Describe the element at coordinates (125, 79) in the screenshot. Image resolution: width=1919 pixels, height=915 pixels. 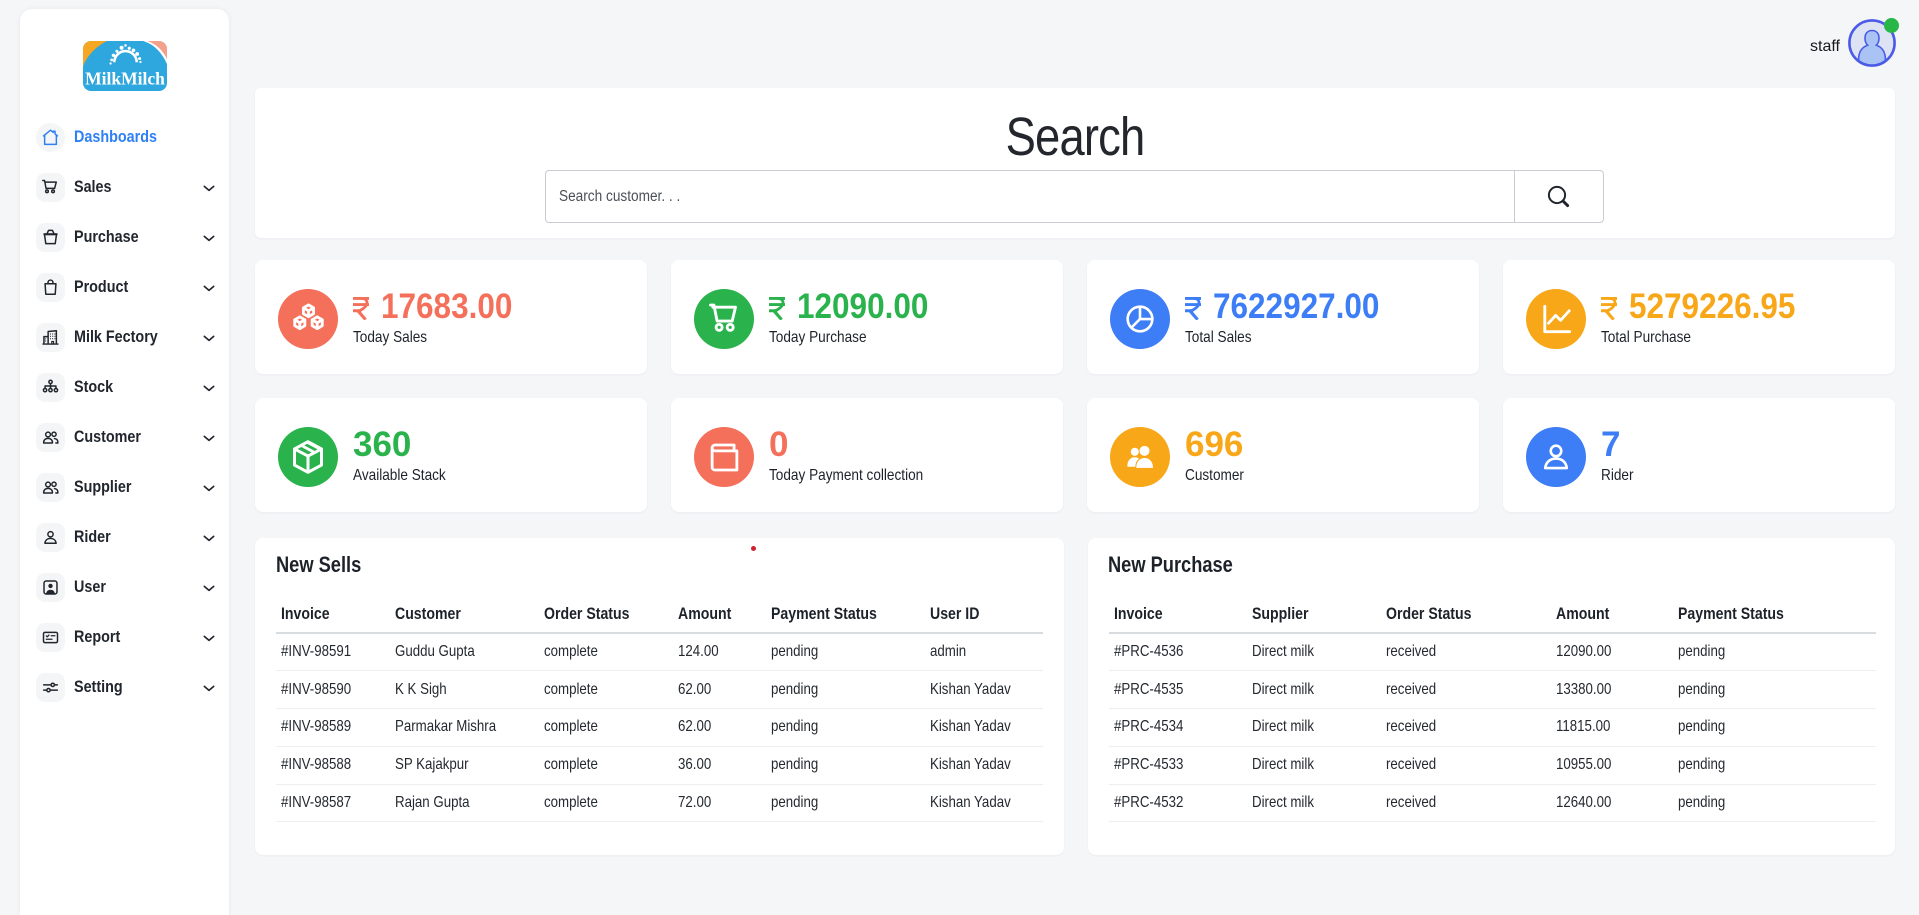
I see `svg-text: MilkMilch` at that location.